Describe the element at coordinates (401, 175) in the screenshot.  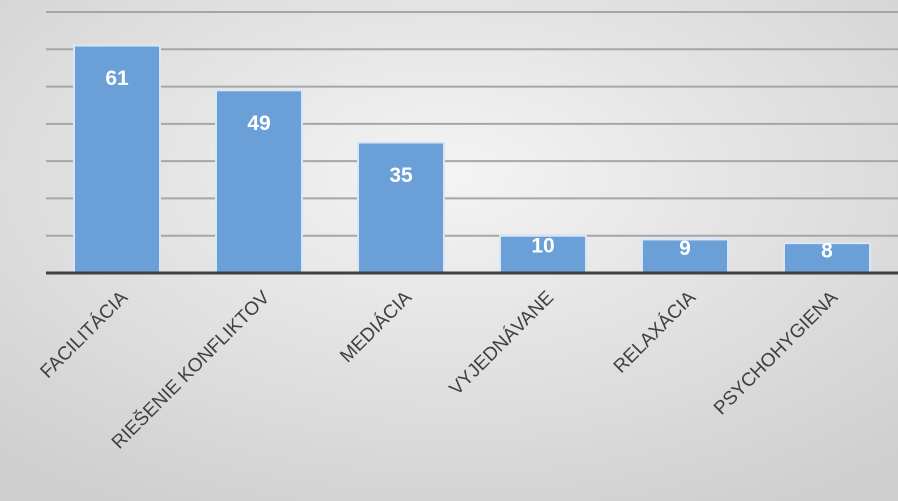
I see `data-label: 35` at that location.